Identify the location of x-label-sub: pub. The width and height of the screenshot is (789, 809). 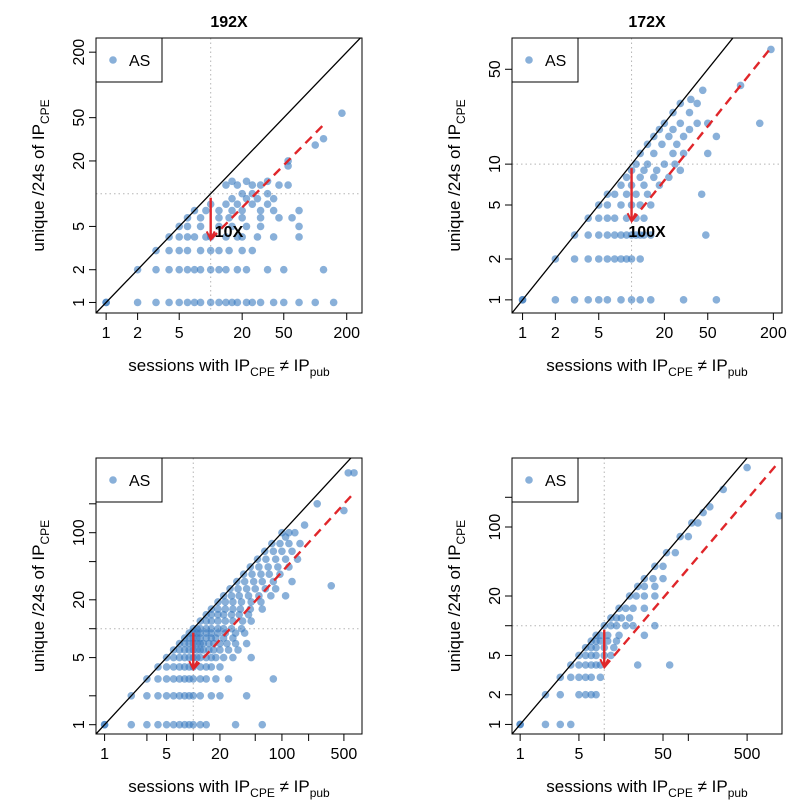
(738, 793).